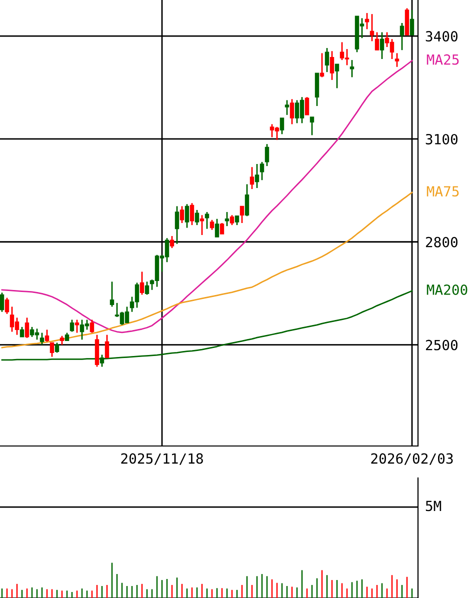  I want to click on x-tick-label: 2026/02/03, so click(412, 459).